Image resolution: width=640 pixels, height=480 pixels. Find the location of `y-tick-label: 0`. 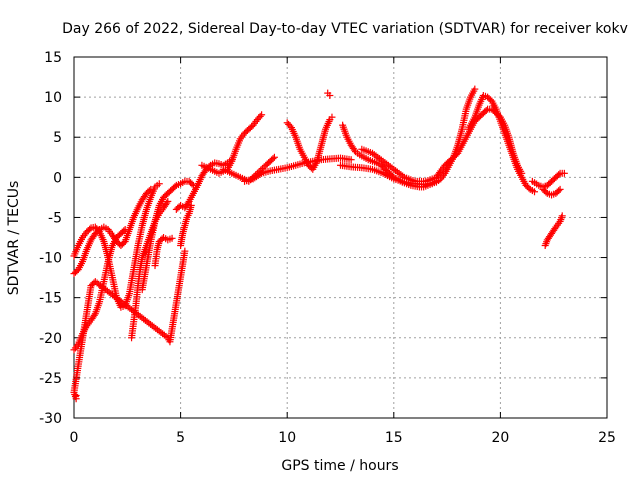

y-tick-label: 0 is located at coordinates (57, 178).